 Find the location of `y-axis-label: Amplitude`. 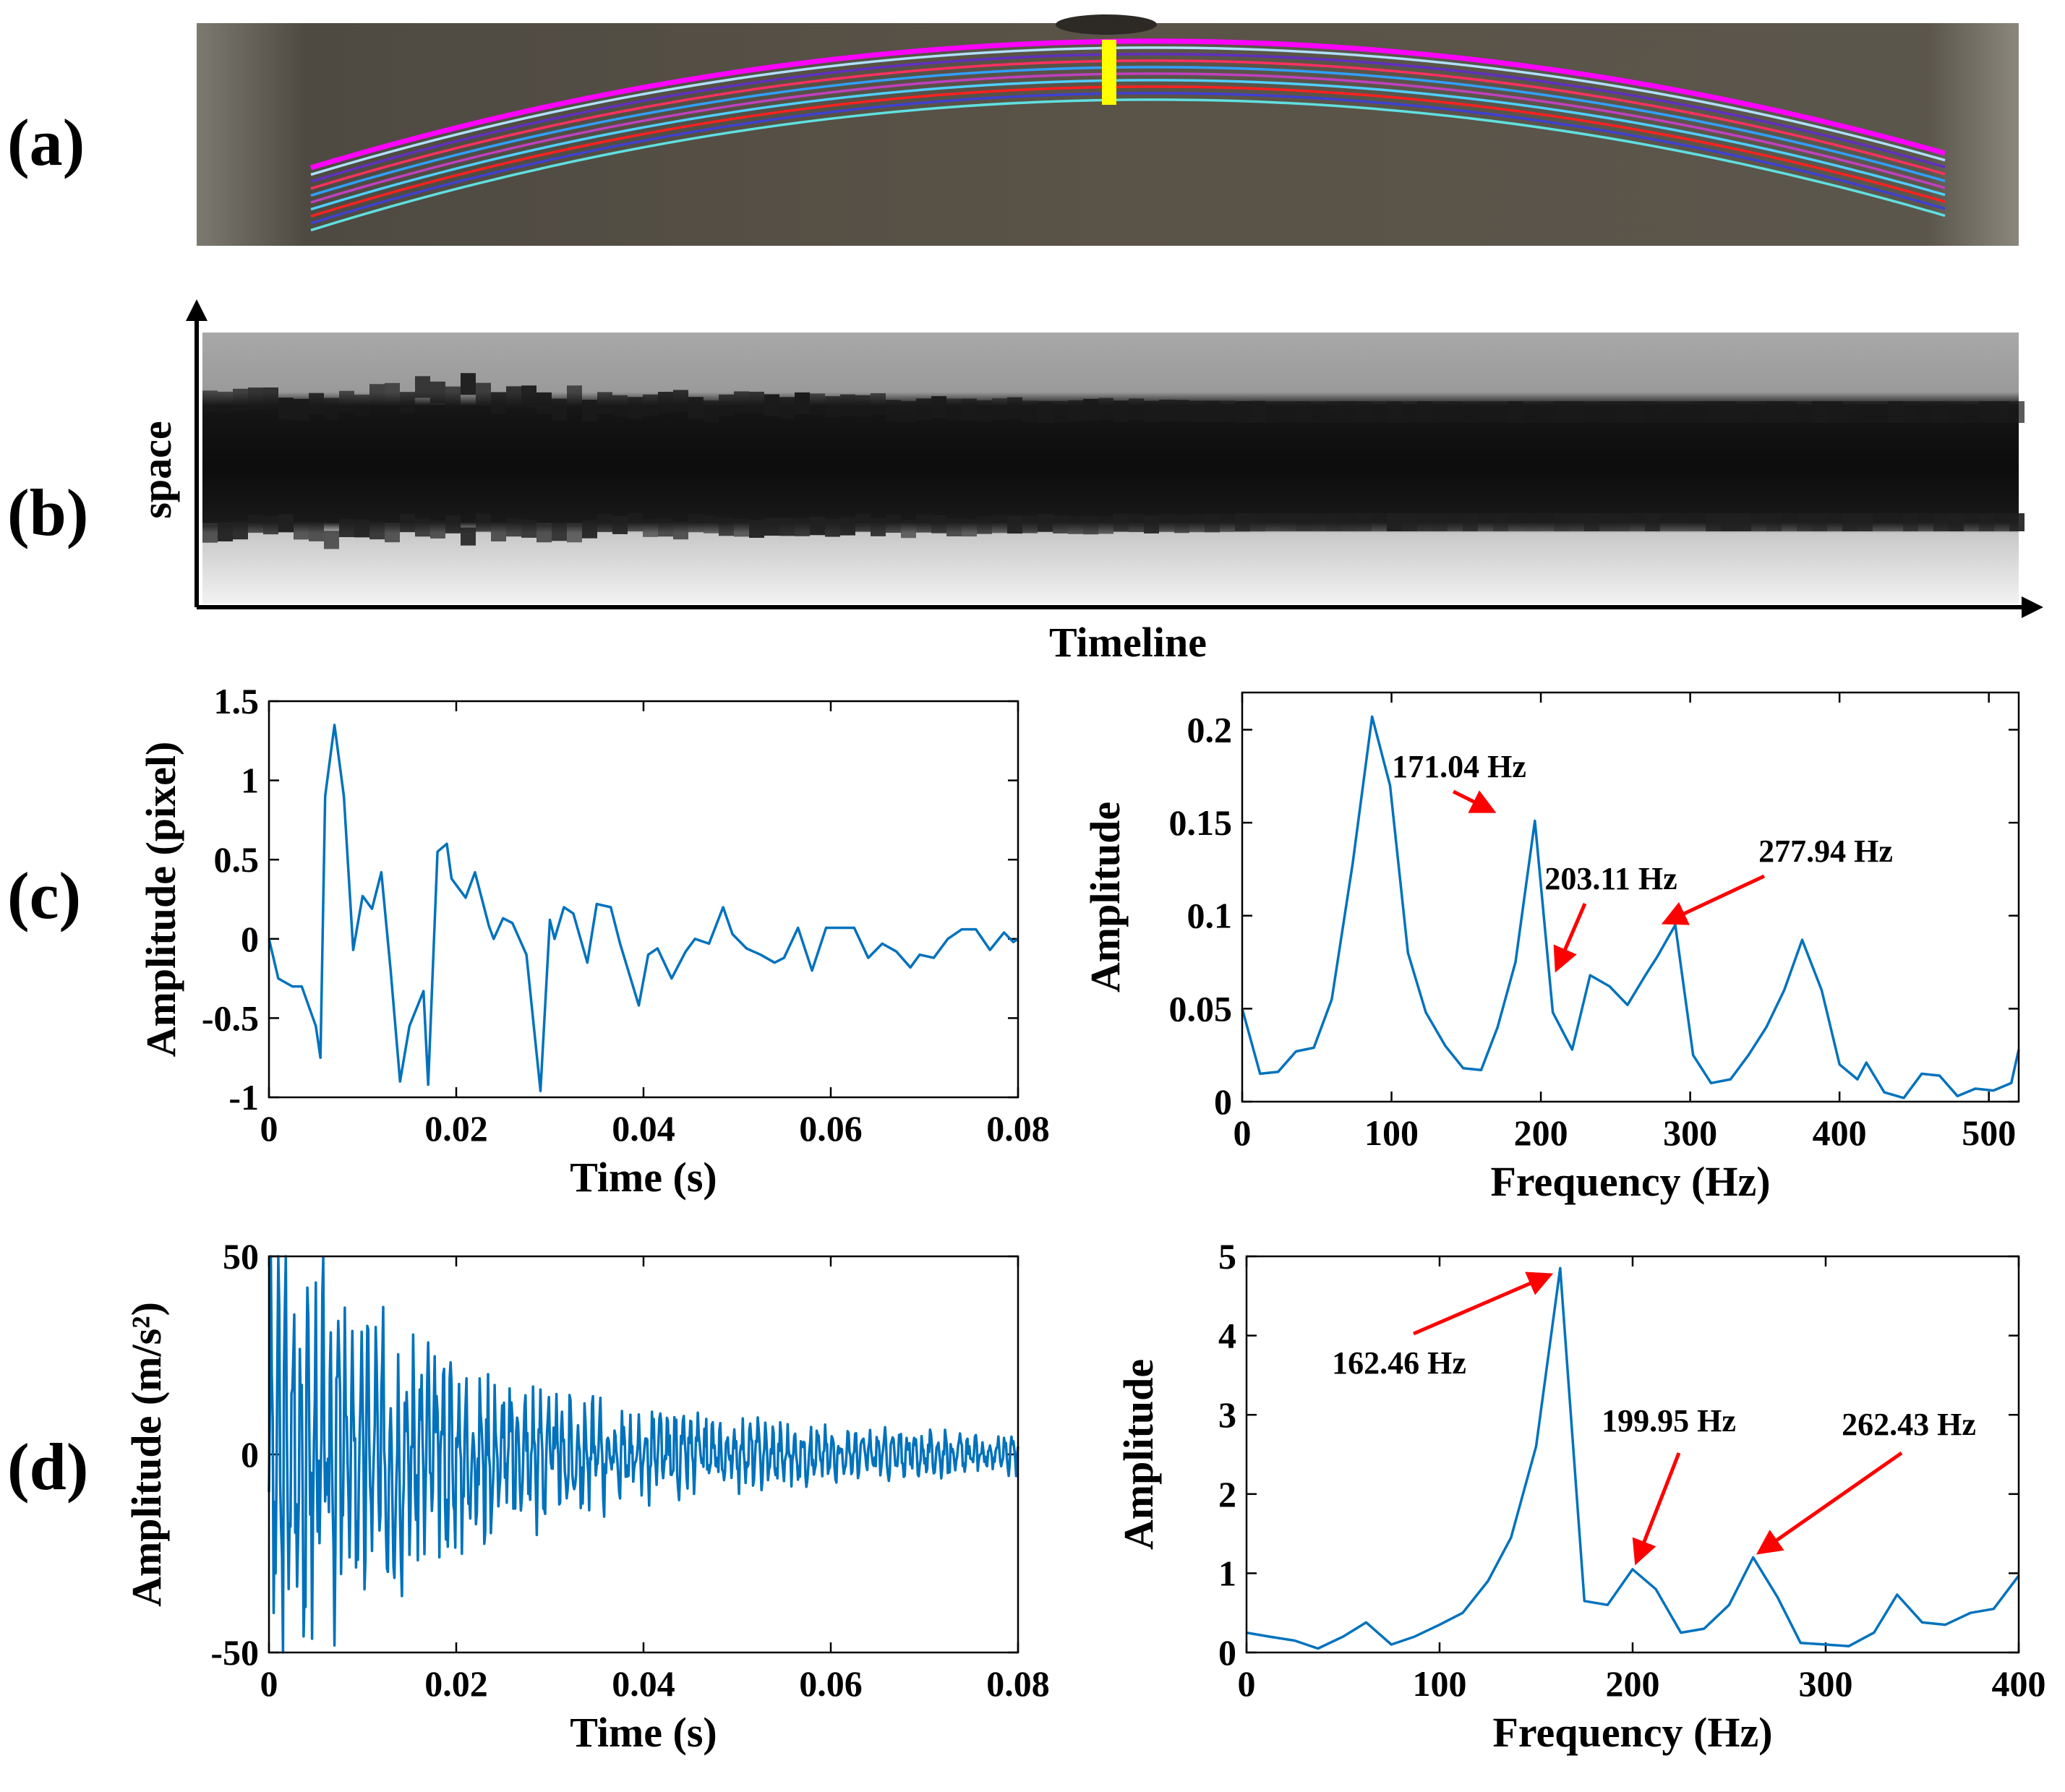

y-axis-label: Amplitude is located at coordinates (1105, 898).